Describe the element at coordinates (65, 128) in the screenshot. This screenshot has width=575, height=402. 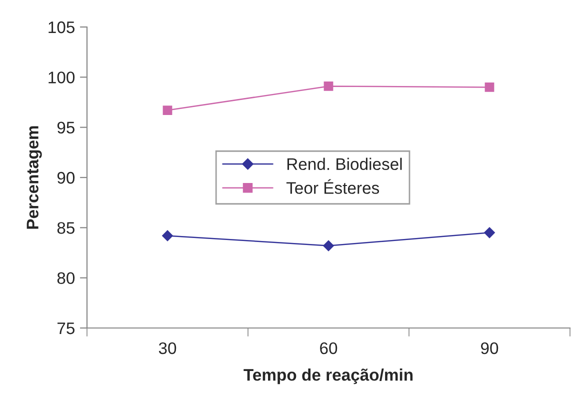
I see `y-tick-label: 95` at that location.